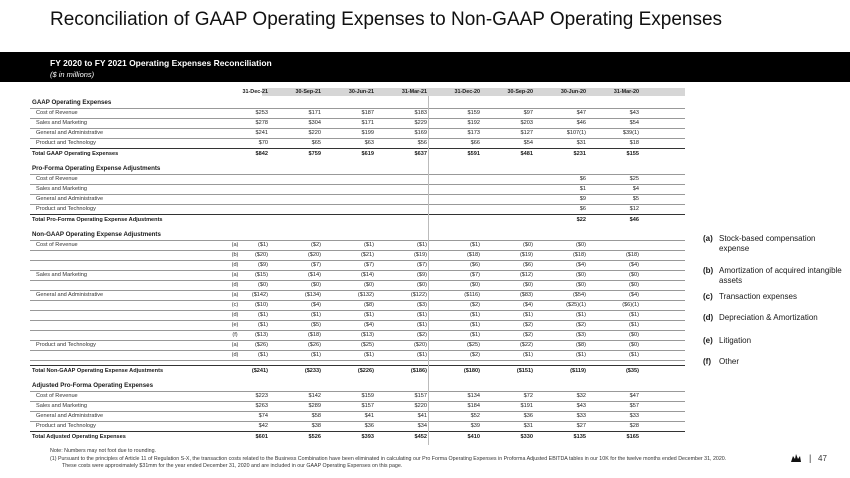  Describe the element at coordinates (708, 340) in the screenshot. I see `legend-key: (e)` at that location.